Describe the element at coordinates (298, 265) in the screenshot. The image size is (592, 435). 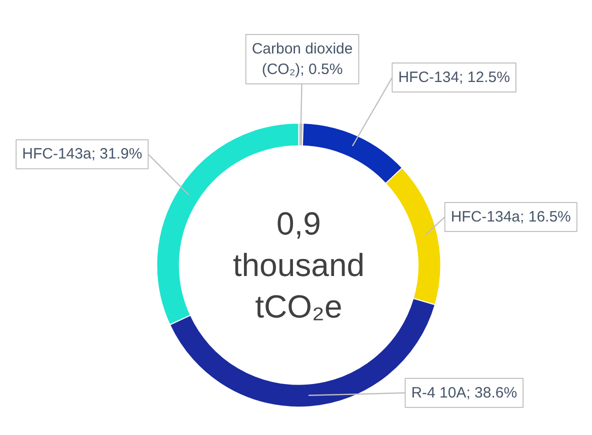
I see `text: 0,9 thousand tCO₂e` at that location.